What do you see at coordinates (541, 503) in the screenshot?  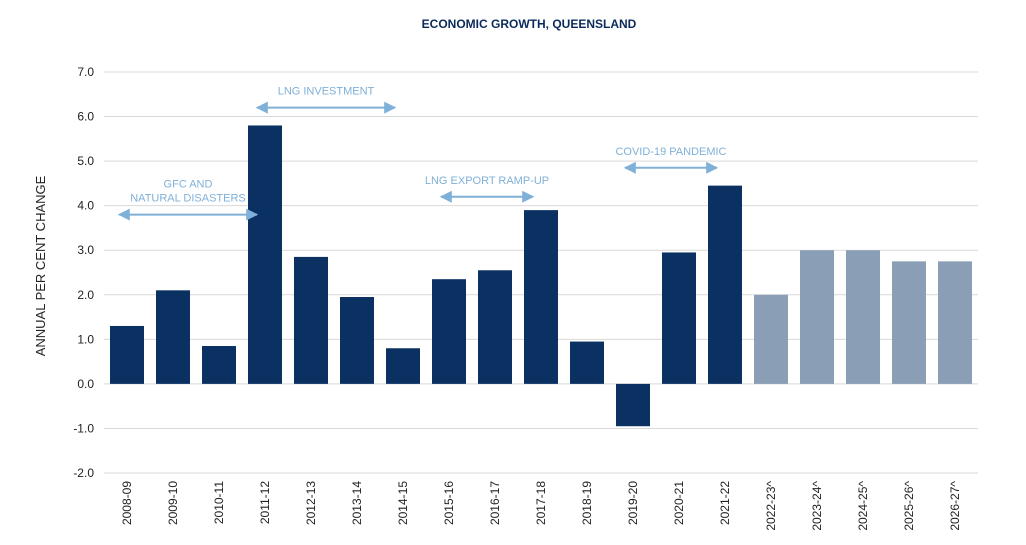 I see `x-tick-label: 2017-18` at bounding box center [541, 503].